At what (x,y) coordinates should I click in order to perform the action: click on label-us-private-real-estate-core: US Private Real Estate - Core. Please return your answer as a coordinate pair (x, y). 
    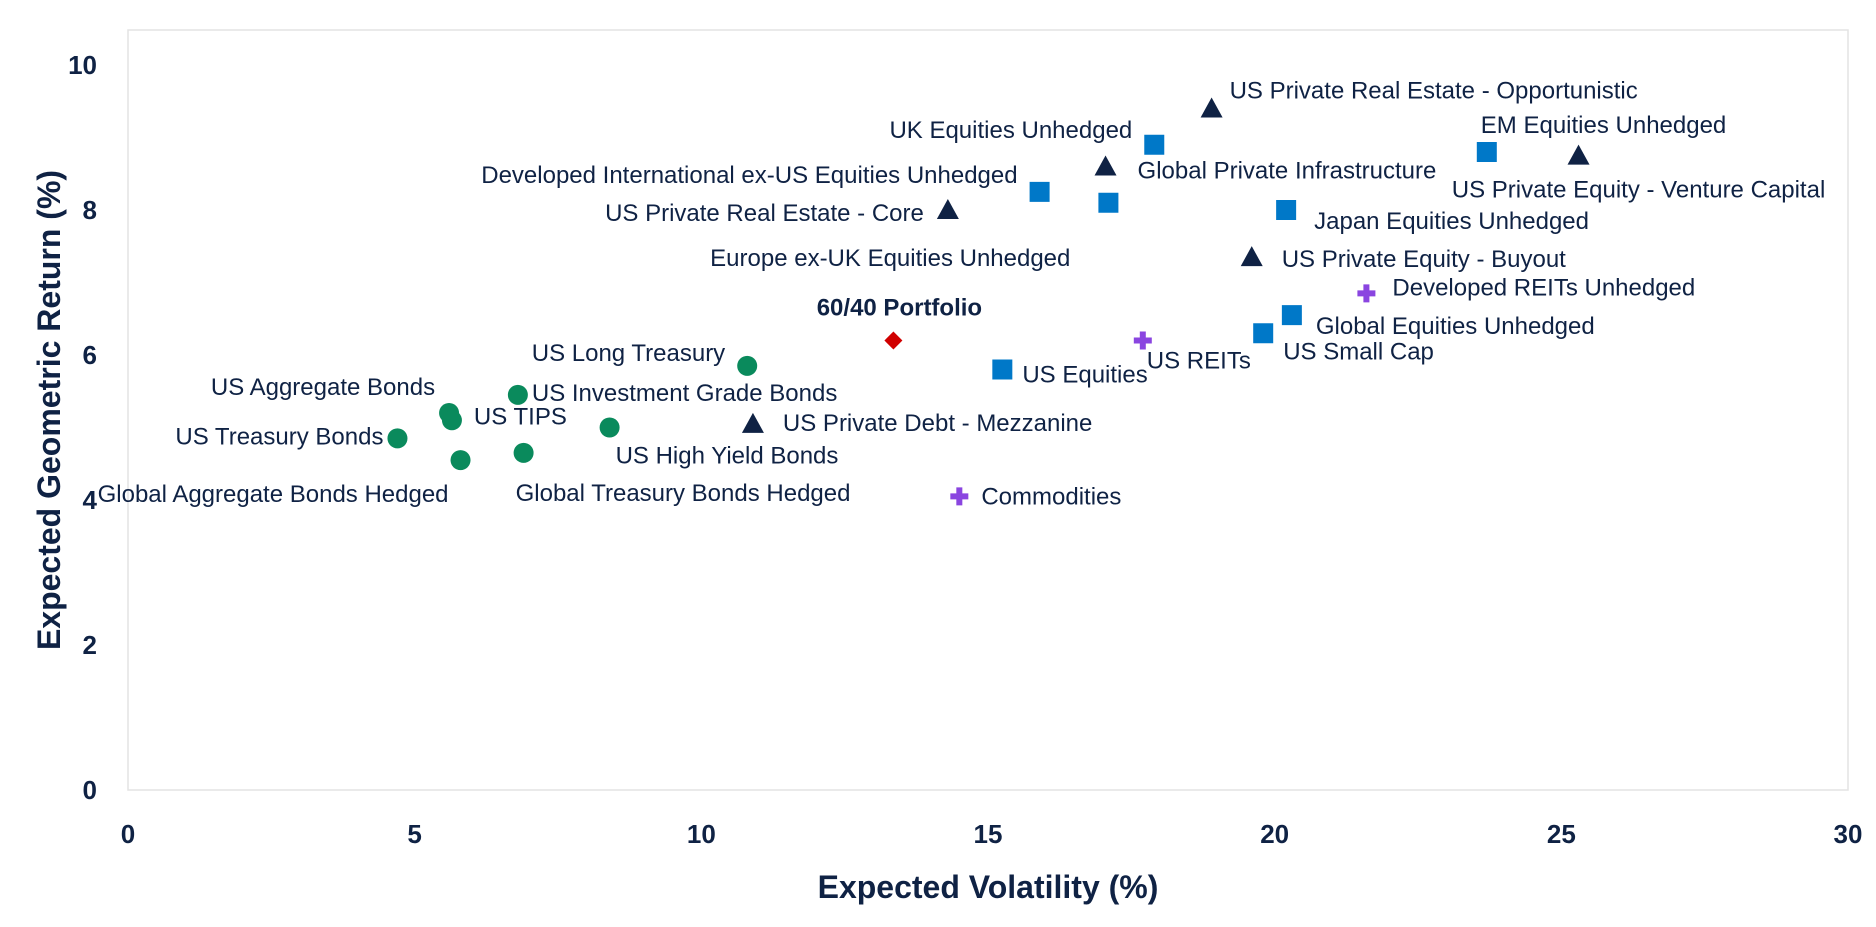
    Looking at the image, I should click on (764, 213).